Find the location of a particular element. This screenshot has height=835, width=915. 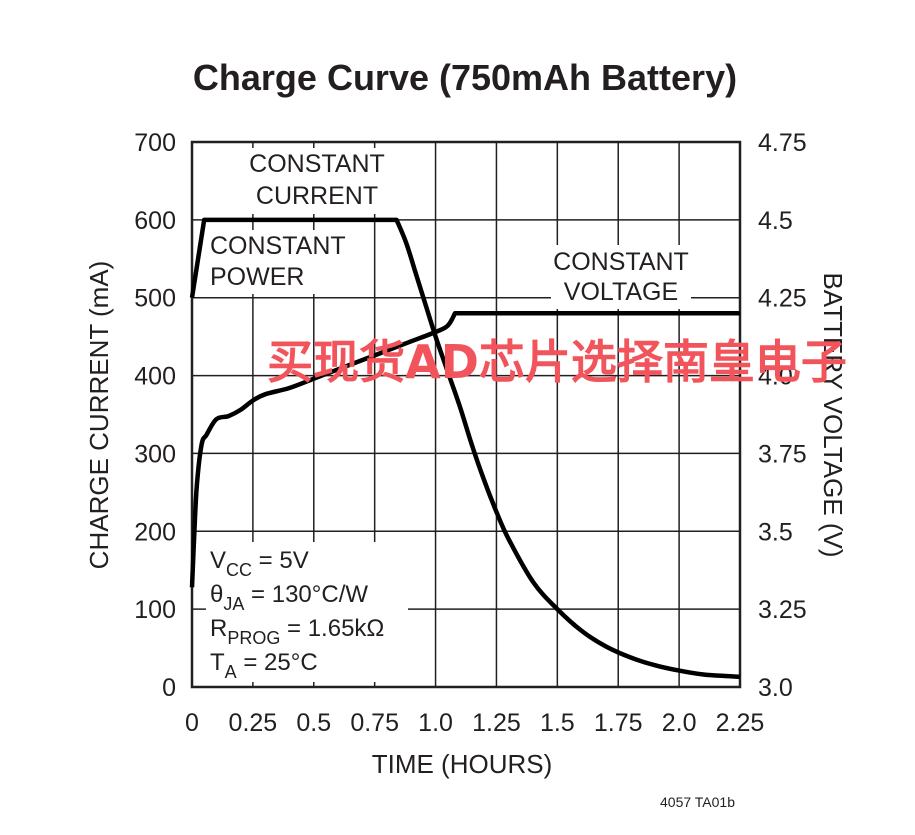

x-tick-label: 0.25 is located at coordinates (253, 723).